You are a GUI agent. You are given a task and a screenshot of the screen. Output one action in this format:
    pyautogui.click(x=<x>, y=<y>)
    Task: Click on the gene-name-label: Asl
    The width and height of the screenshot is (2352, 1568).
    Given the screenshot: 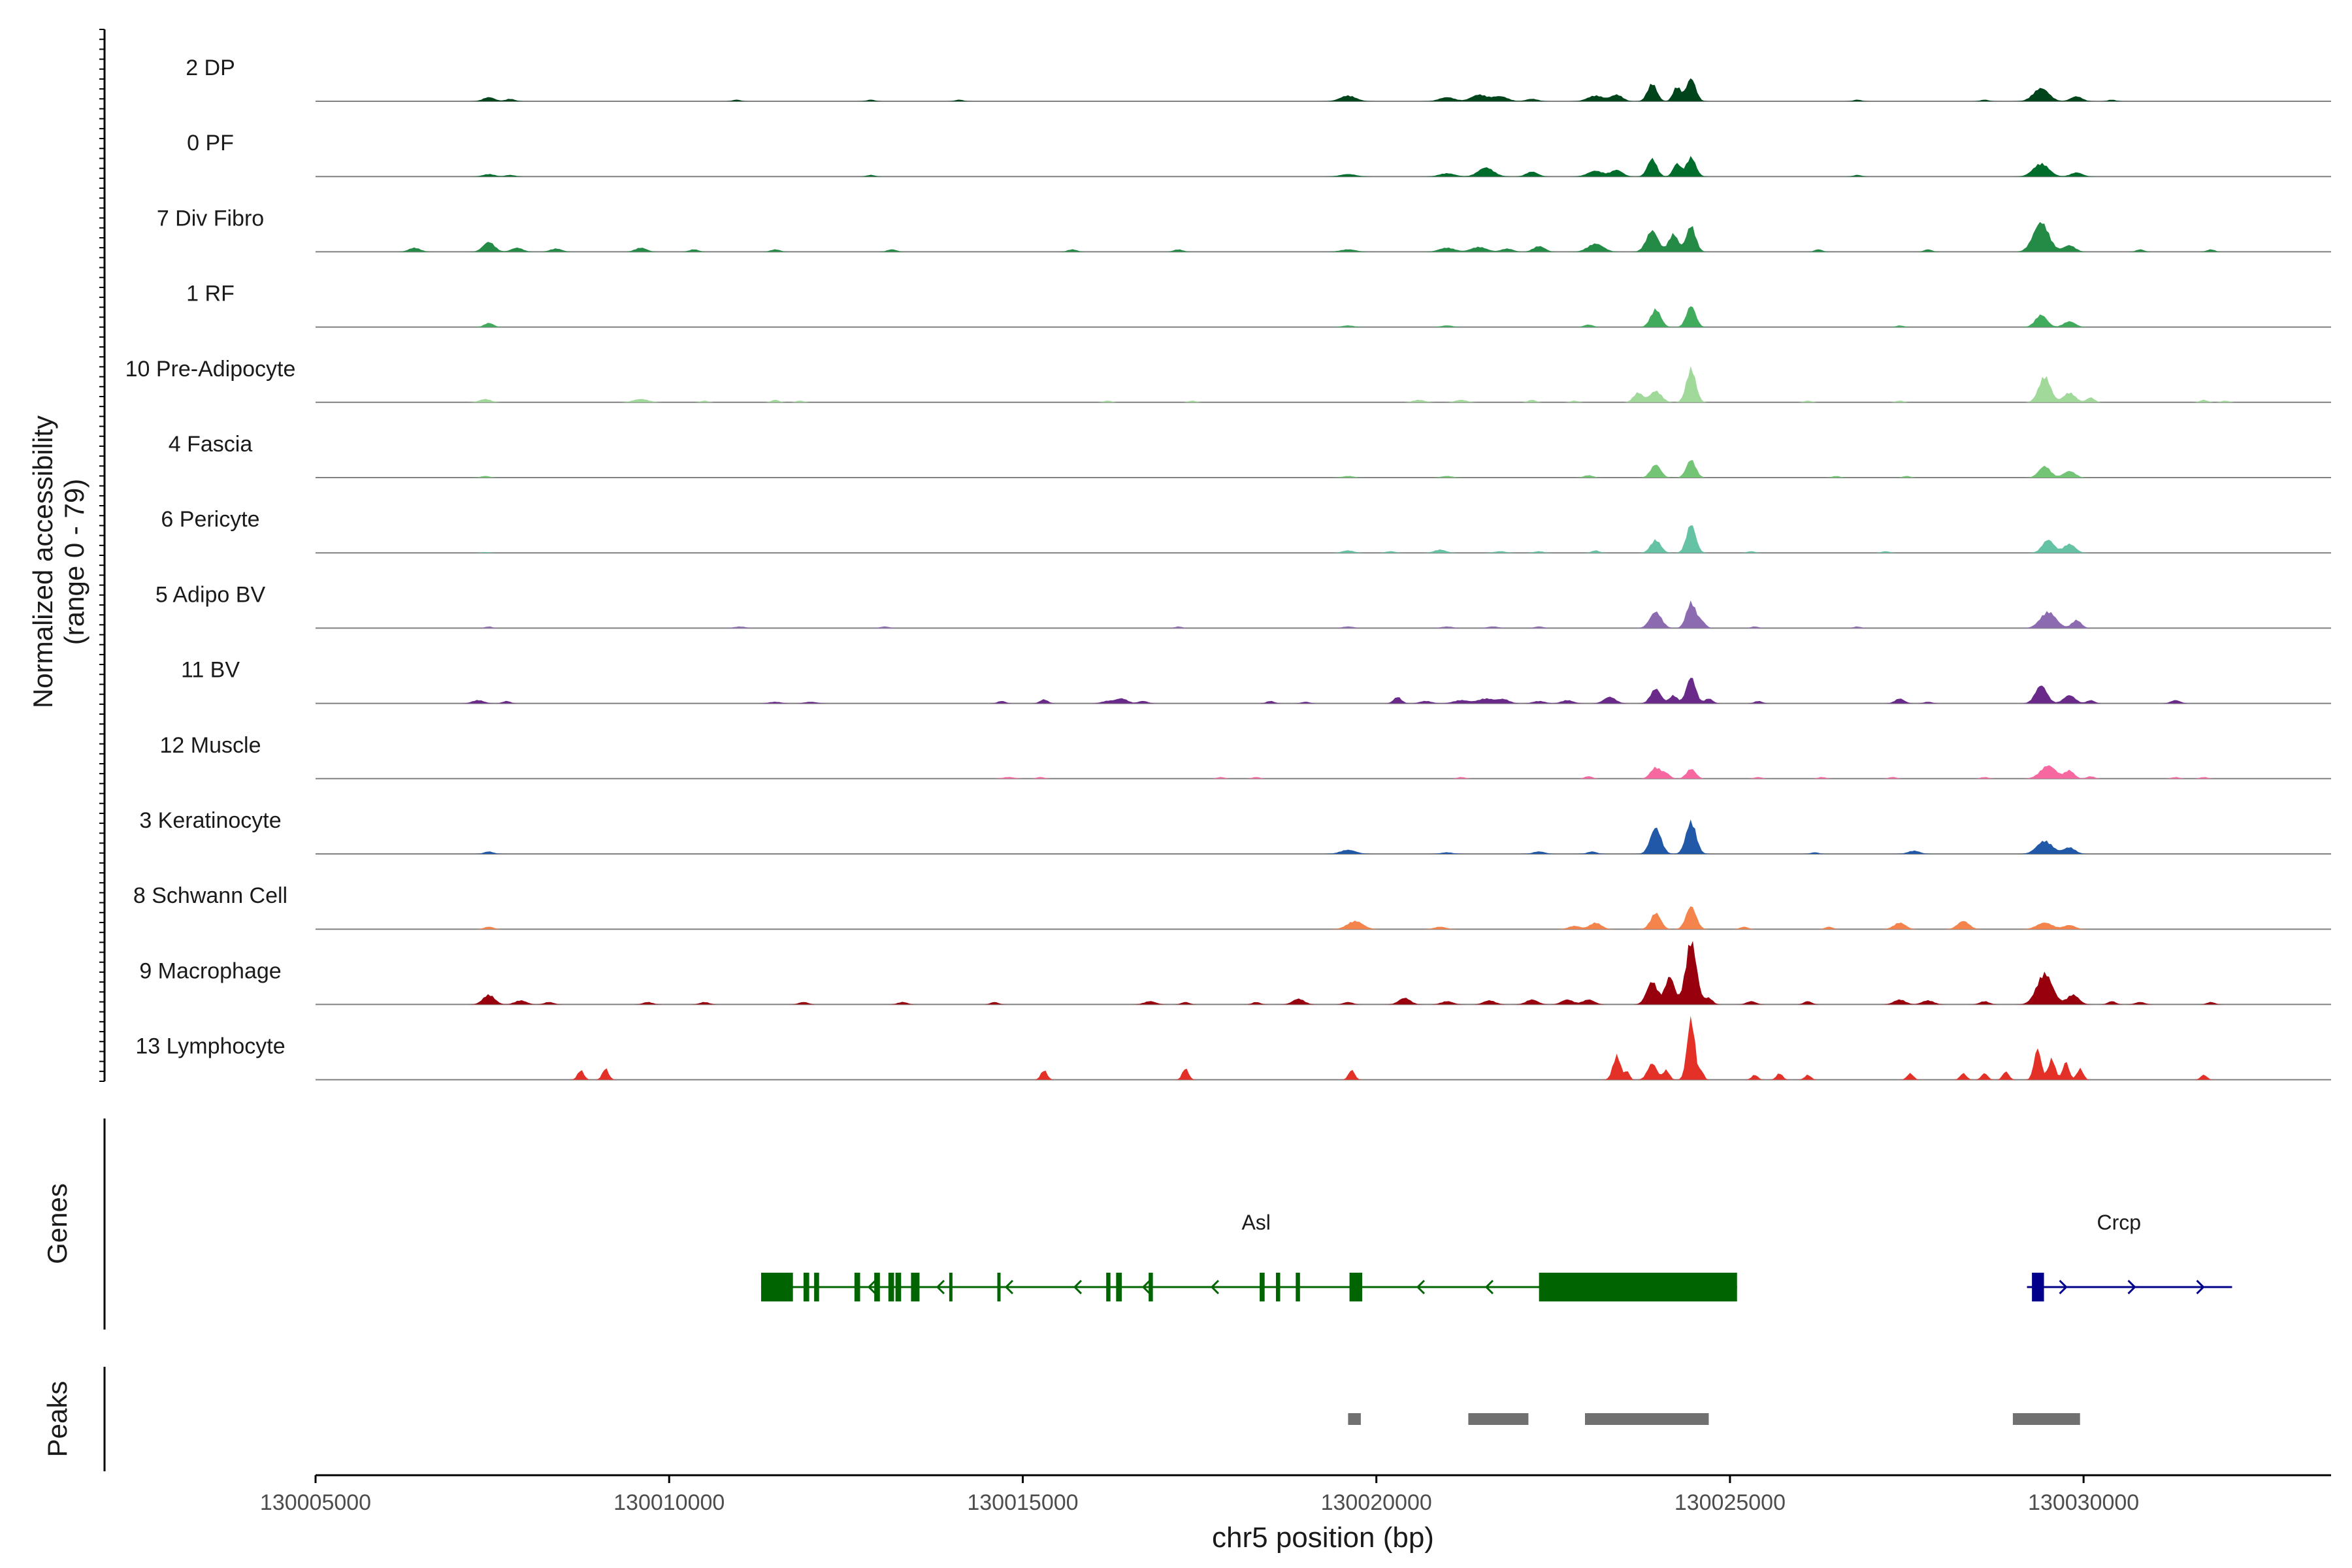 What is the action you would take?
    pyautogui.click(x=1255, y=1222)
    